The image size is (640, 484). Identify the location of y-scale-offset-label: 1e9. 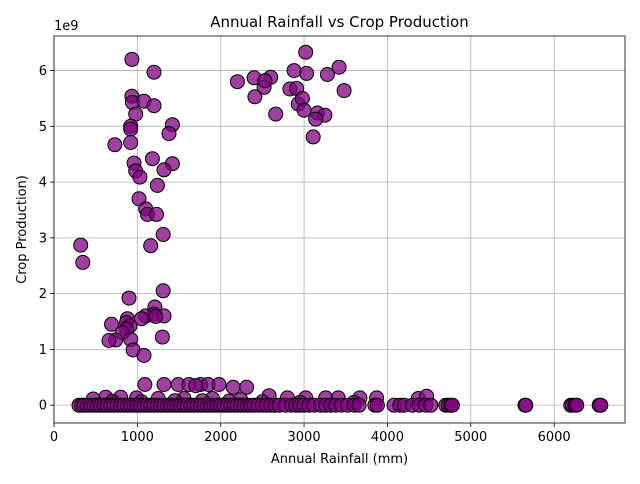
(66, 26).